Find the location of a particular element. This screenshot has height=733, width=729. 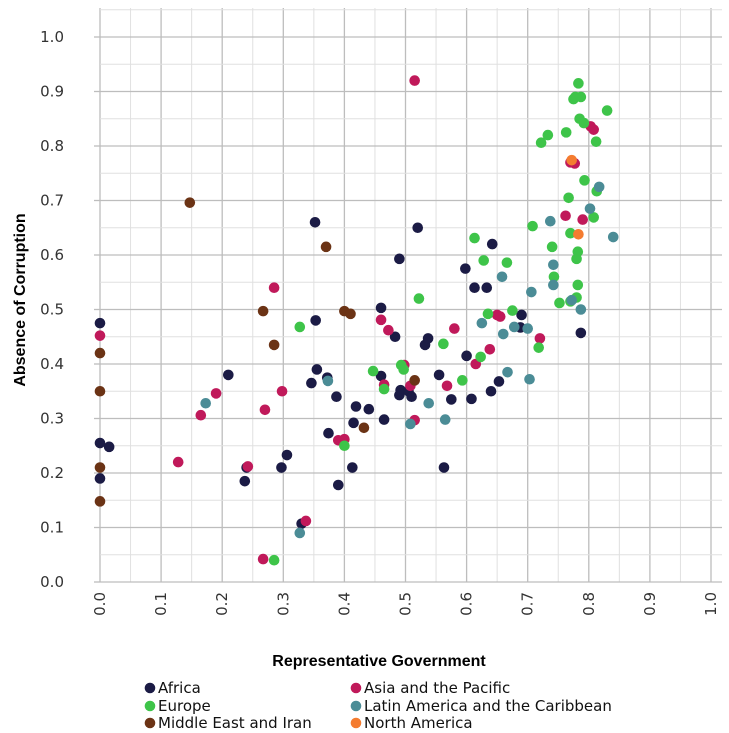

x-axis-ticks: 0.0 0.1 0.2 0.3 0.4 0.5 0.6 0.7 0.8 0.9 1.0 is located at coordinates (405, 604).